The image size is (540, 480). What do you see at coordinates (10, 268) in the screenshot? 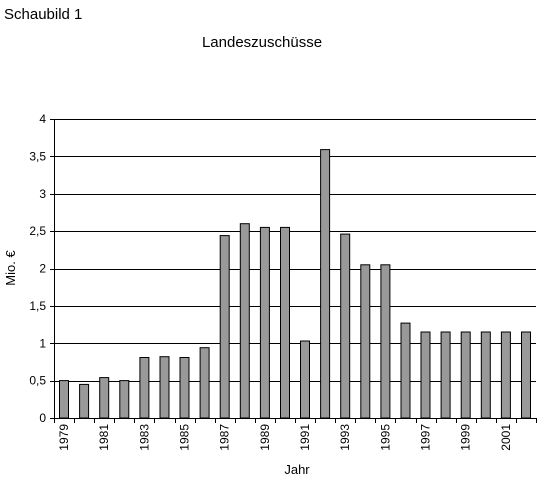
I see `y-axis-title: Mio. €` at bounding box center [10, 268].